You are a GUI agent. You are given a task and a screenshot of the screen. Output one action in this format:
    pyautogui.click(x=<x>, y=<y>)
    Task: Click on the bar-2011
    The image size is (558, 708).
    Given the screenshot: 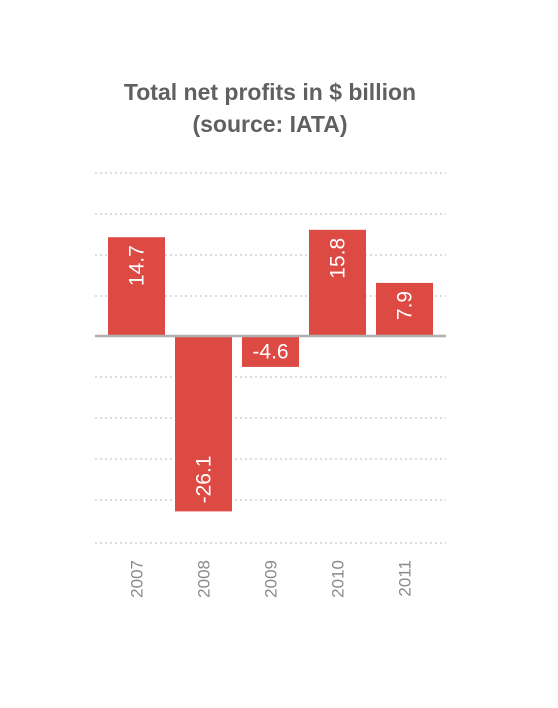 What is the action you would take?
    pyautogui.click(x=404, y=309)
    